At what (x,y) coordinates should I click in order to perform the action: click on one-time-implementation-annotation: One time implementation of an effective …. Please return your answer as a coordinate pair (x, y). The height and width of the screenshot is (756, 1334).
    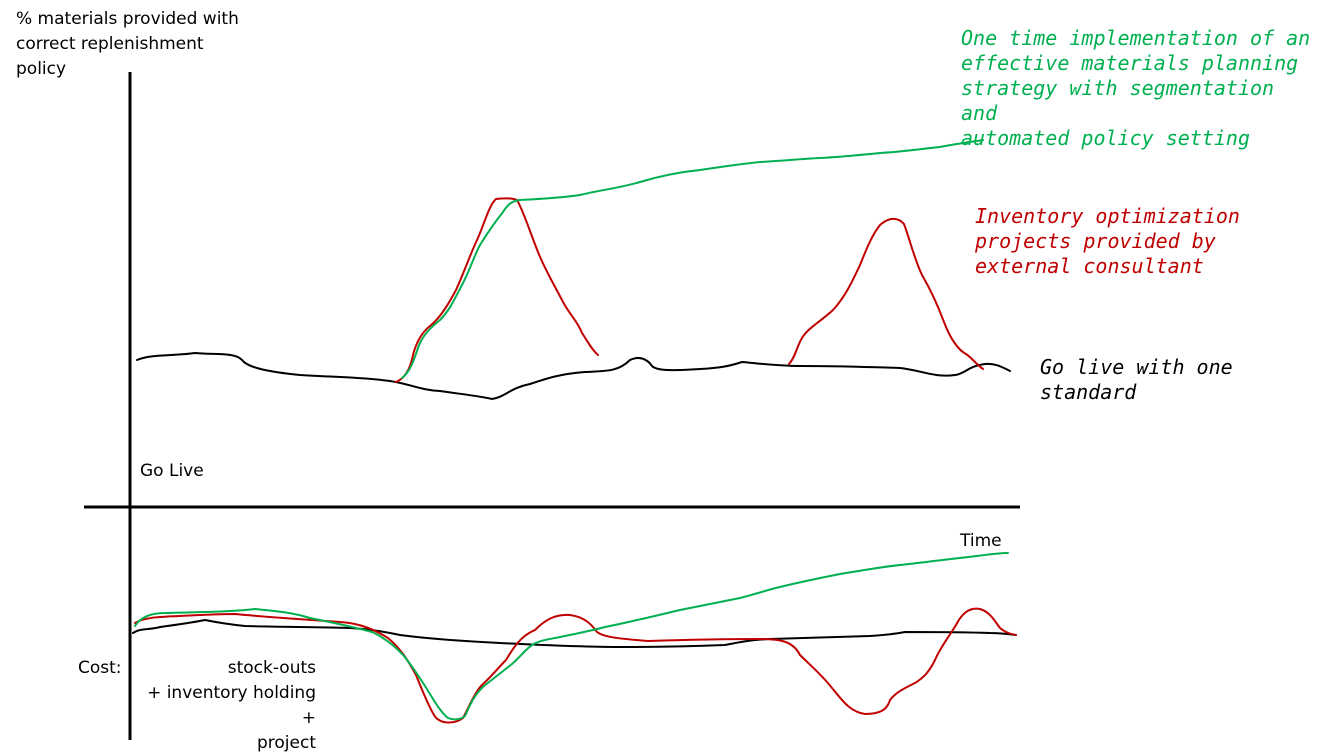
    Looking at the image, I should click on (1136, 88).